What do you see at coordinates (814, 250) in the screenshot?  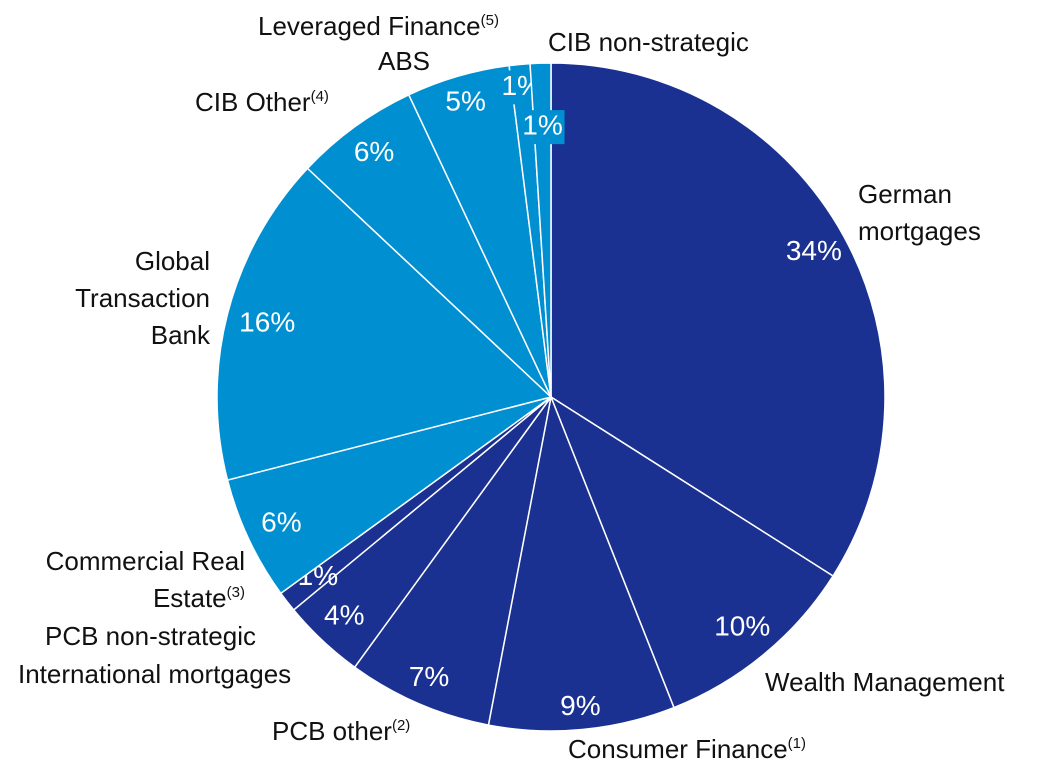 I see `value-label: 34%` at bounding box center [814, 250].